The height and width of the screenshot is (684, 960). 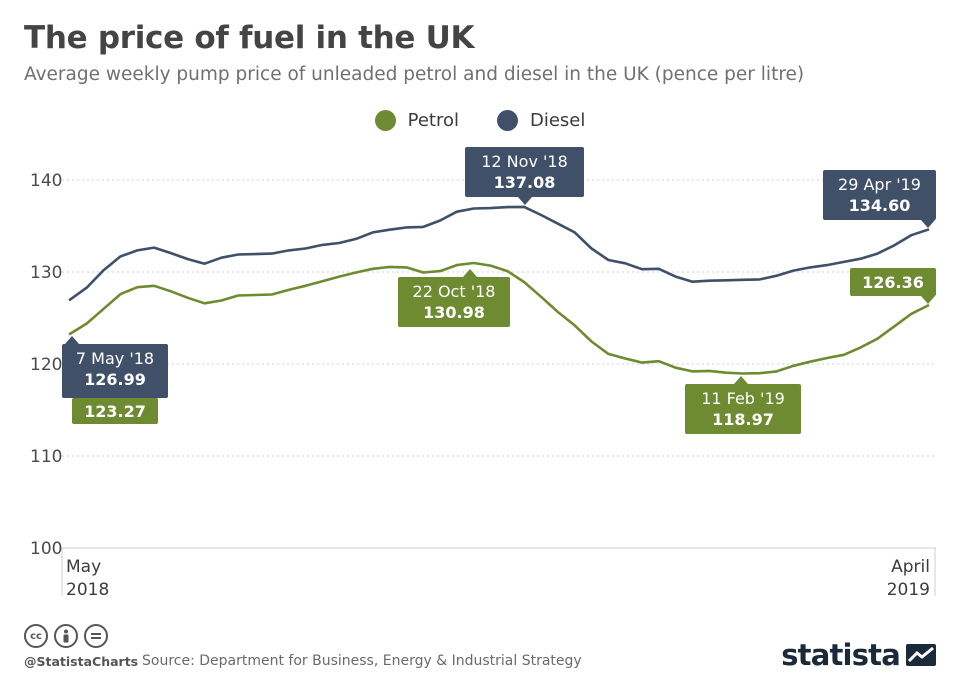 I want to click on y-tick-label: 100, so click(x=46, y=549).